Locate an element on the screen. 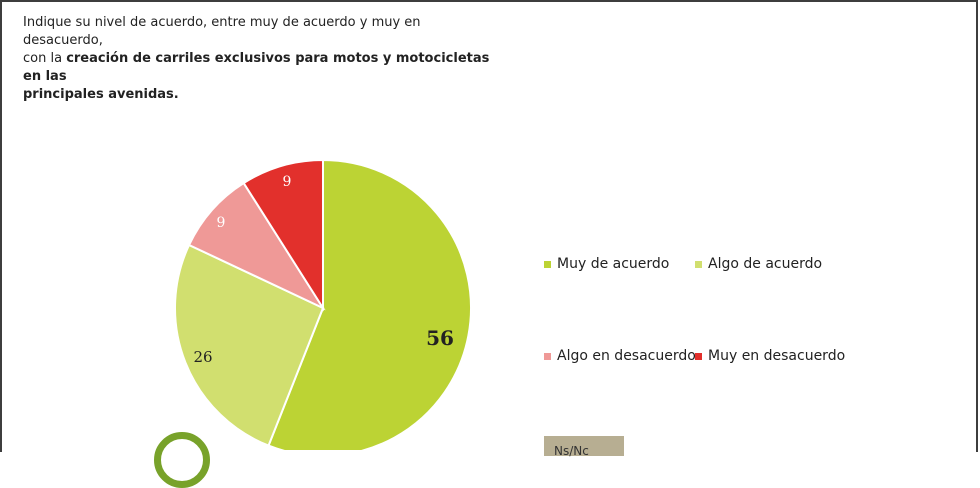 This screenshot has height=488, width=980. legend-item-algo-en-desacuerdo: Algo en desacuerdo is located at coordinates (620, 356).